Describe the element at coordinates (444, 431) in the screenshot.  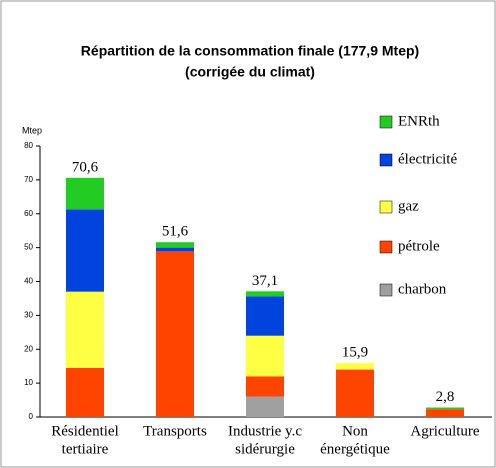
I see `x-tick-label: Agriculture` at that location.